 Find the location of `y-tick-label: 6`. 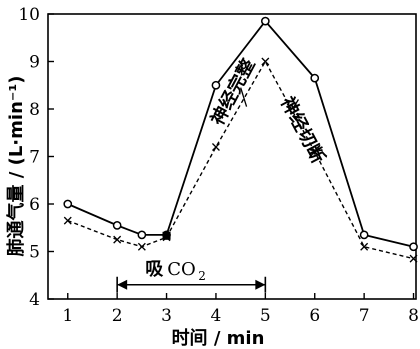

y-tick-label: 6 is located at coordinates (34, 205).